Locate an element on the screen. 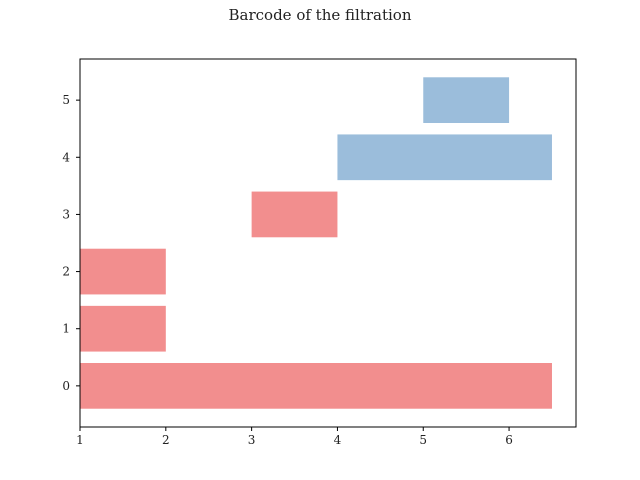  y-tick-label: 1 is located at coordinates (66, 329).